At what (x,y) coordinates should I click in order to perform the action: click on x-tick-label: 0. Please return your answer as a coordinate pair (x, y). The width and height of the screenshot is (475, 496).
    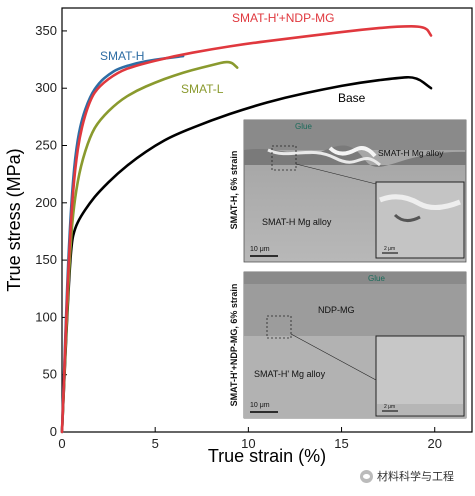
    Looking at the image, I should click on (61, 443).